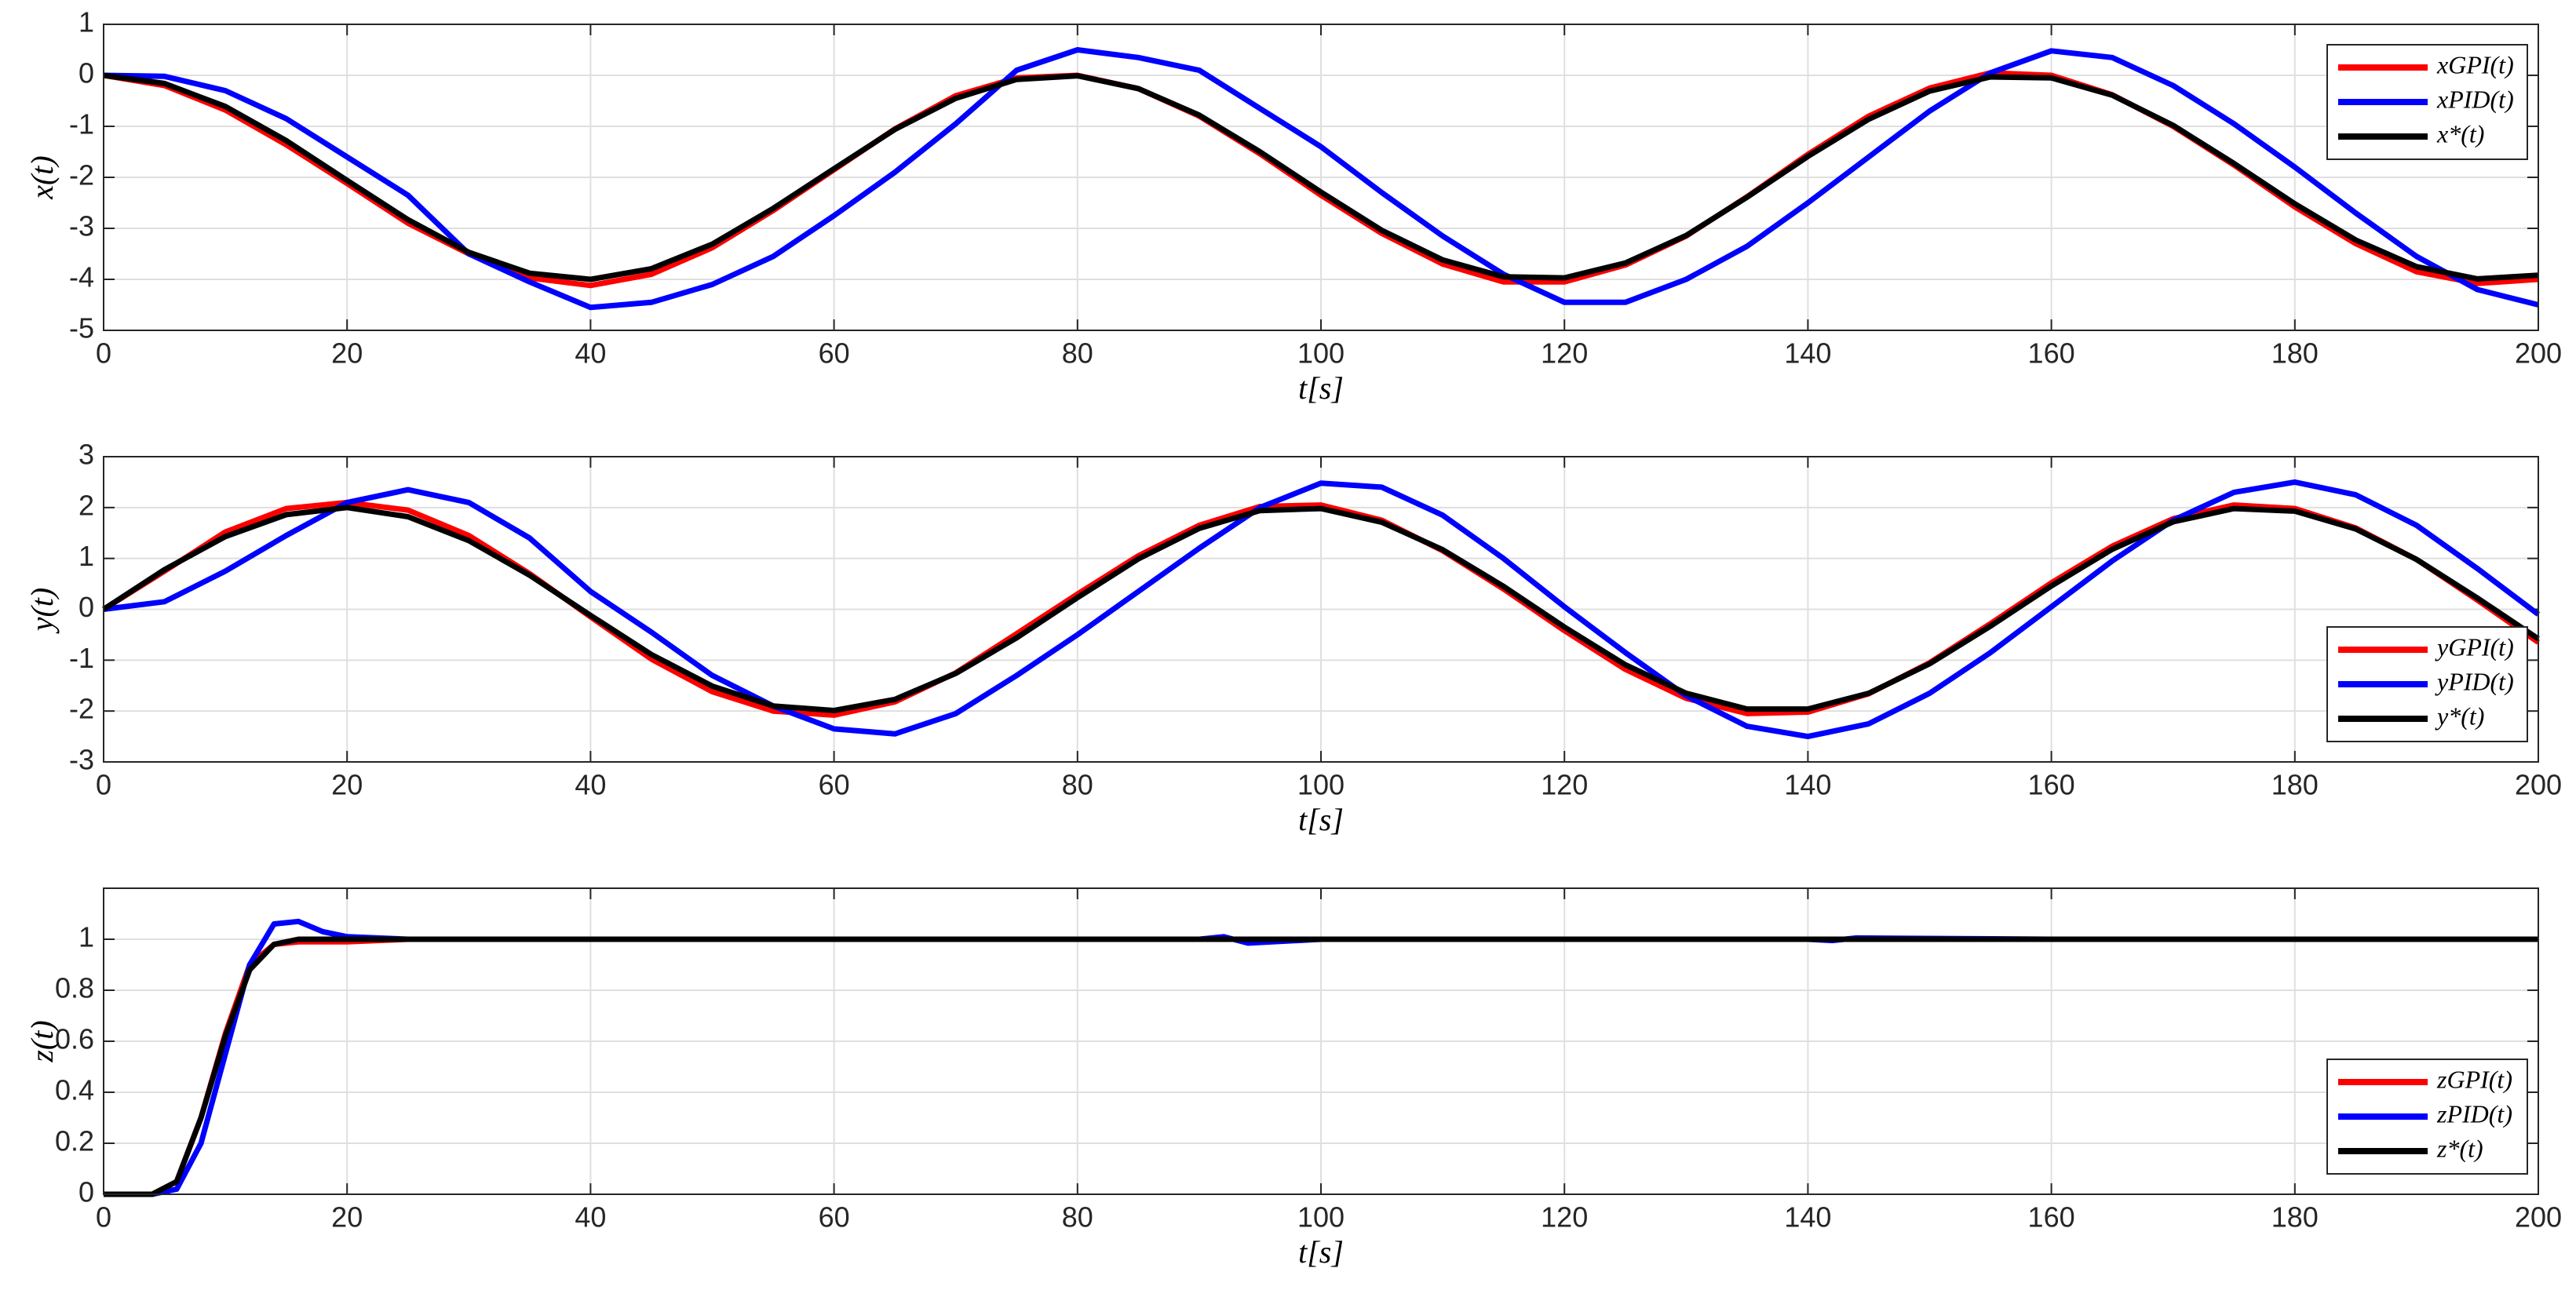  What do you see at coordinates (42, 611) in the screenshot?
I see `y-axis-label: y(t)` at bounding box center [42, 611].